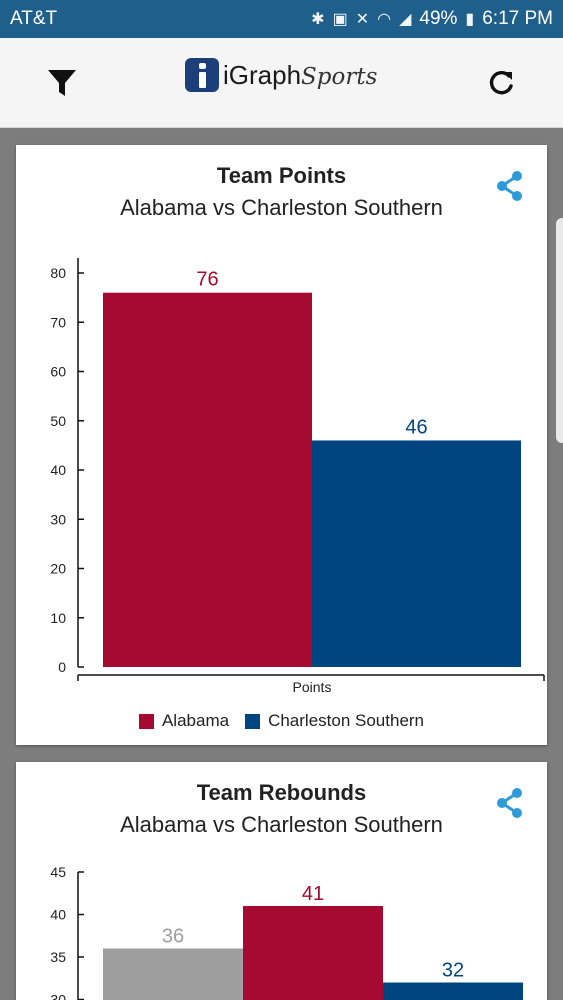 The image size is (563, 1000). What do you see at coordinates (34, 18) in the screenshot?
I see `carrier-label: AT&T` at bounding box center [34, 18].